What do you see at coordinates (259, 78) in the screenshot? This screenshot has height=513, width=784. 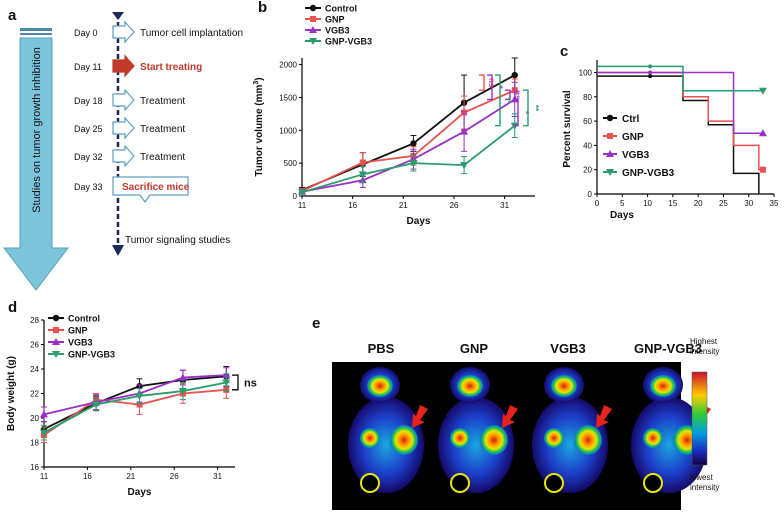 I see `y-axis-title-close: )` at bounding box center [259, 78].